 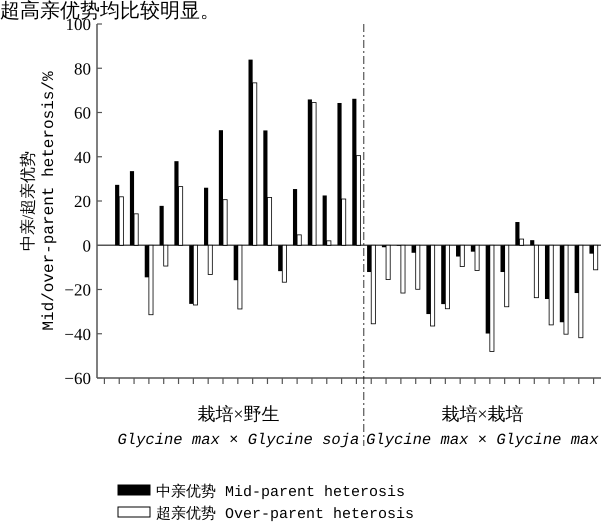 I want to click on y-tick-label: 60, so click(x=82, y=113).